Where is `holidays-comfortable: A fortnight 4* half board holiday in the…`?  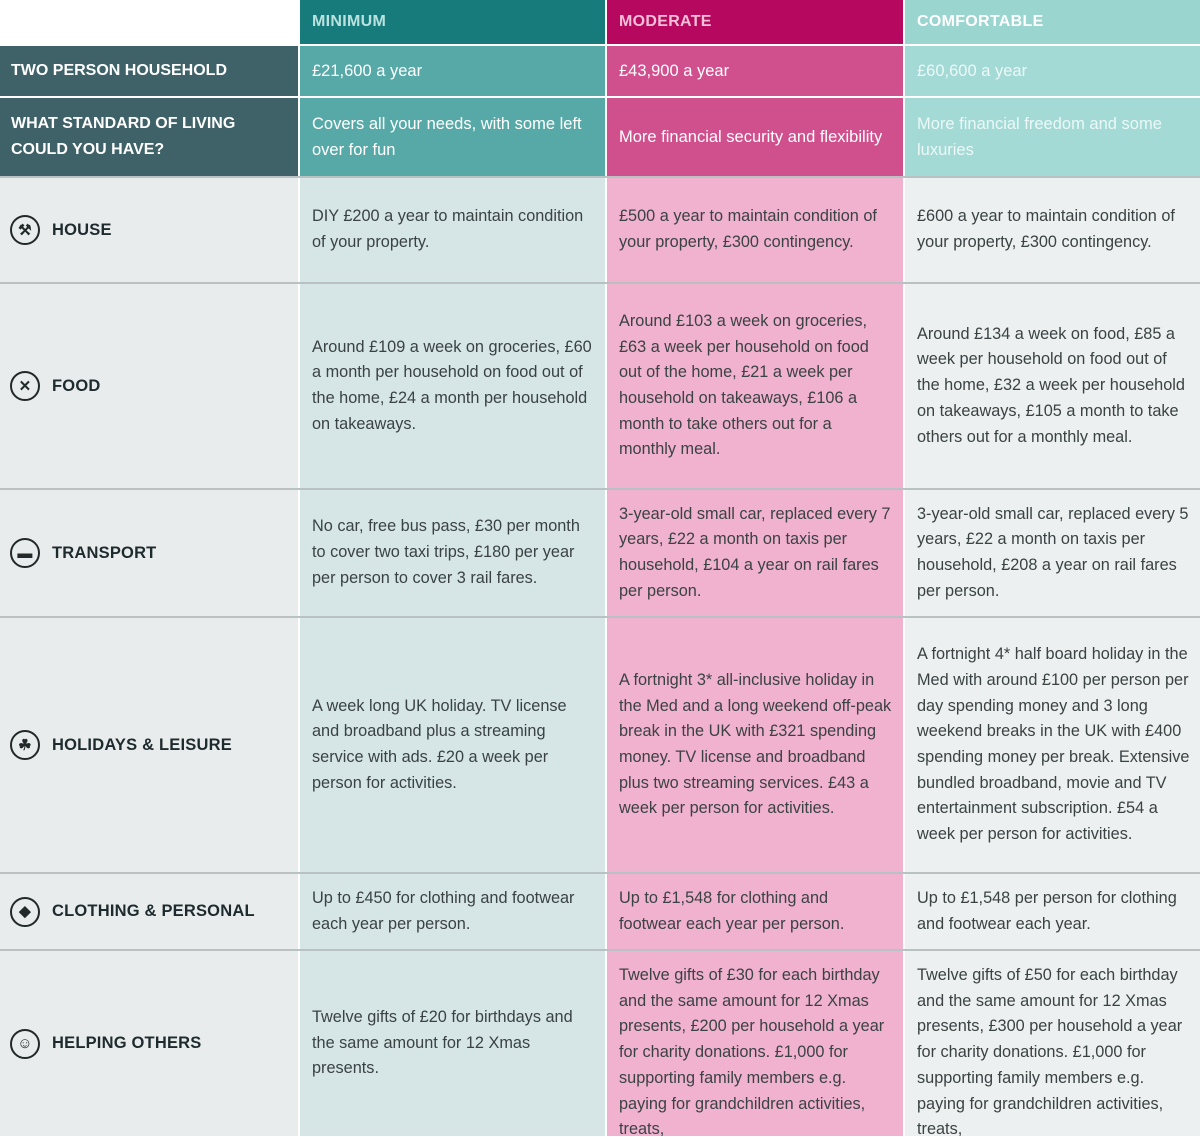
holidays-comfortable: A fortnight 4* half board holiday in the… is located at coordinates (1052, 745).